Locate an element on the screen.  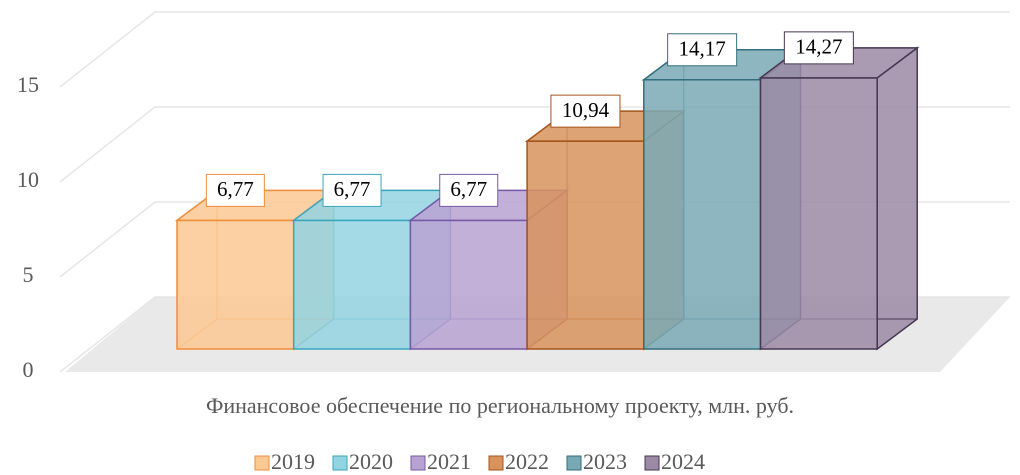
legend-label: 2022 is located at coordinates (527, 461).